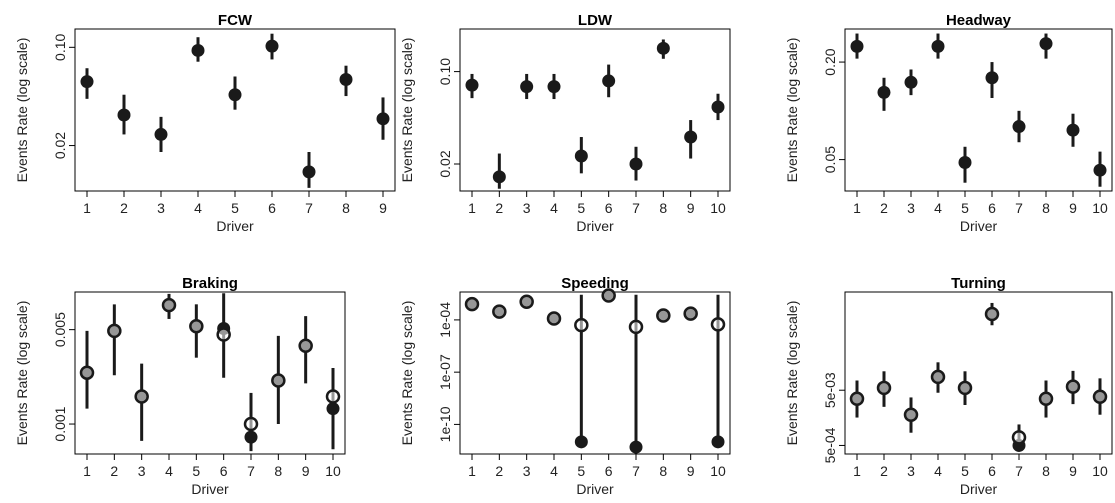 Image resolution: width=1115 pixels, height=503 pixels. I want to click on y-tick-label: 0.05, so click(830, 159).